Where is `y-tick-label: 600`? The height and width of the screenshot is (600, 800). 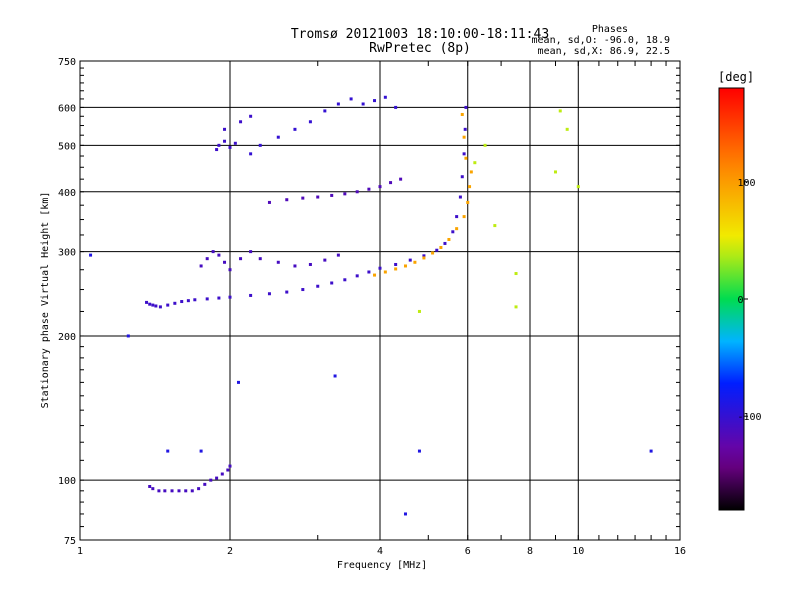 y-tick-label: 600 is located at coordinates (67, 108).